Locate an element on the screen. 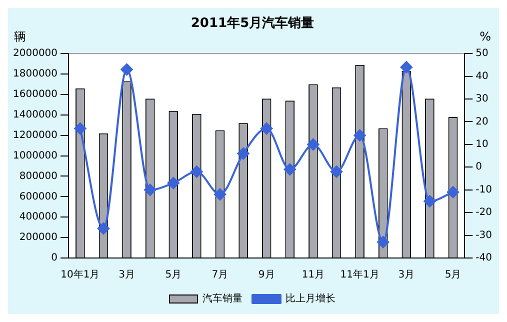 This screenshot has height=322, width=507. y2-tick-label: -10 is located at coordinates (484, 190).